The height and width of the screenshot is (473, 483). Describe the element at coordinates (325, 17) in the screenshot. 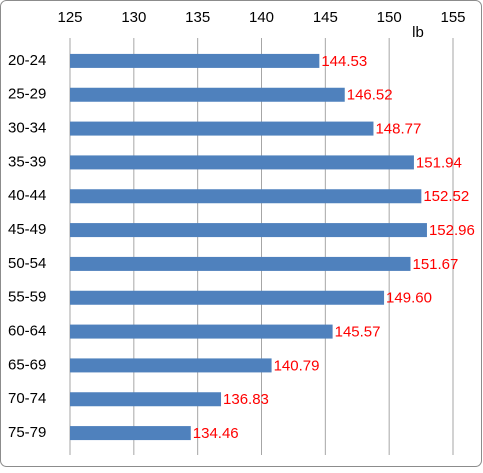

I see `x-tick-label: 145` at that location.